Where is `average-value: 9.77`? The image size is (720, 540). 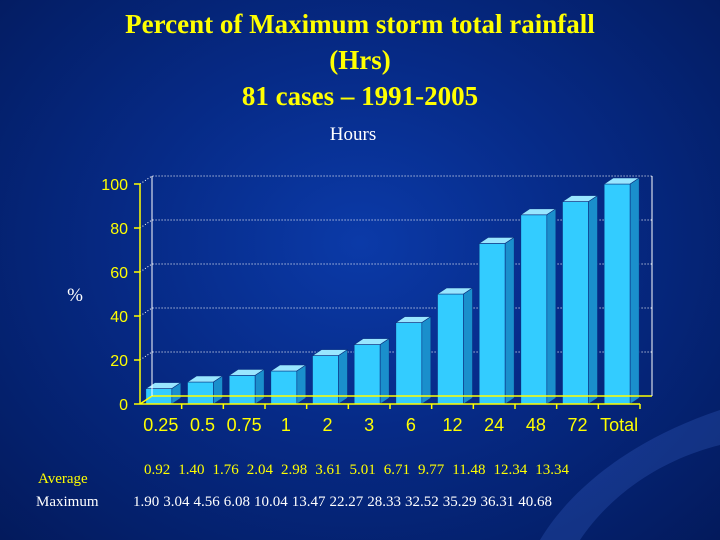
average-value: 9.77 is located at coordinates (431, 470).